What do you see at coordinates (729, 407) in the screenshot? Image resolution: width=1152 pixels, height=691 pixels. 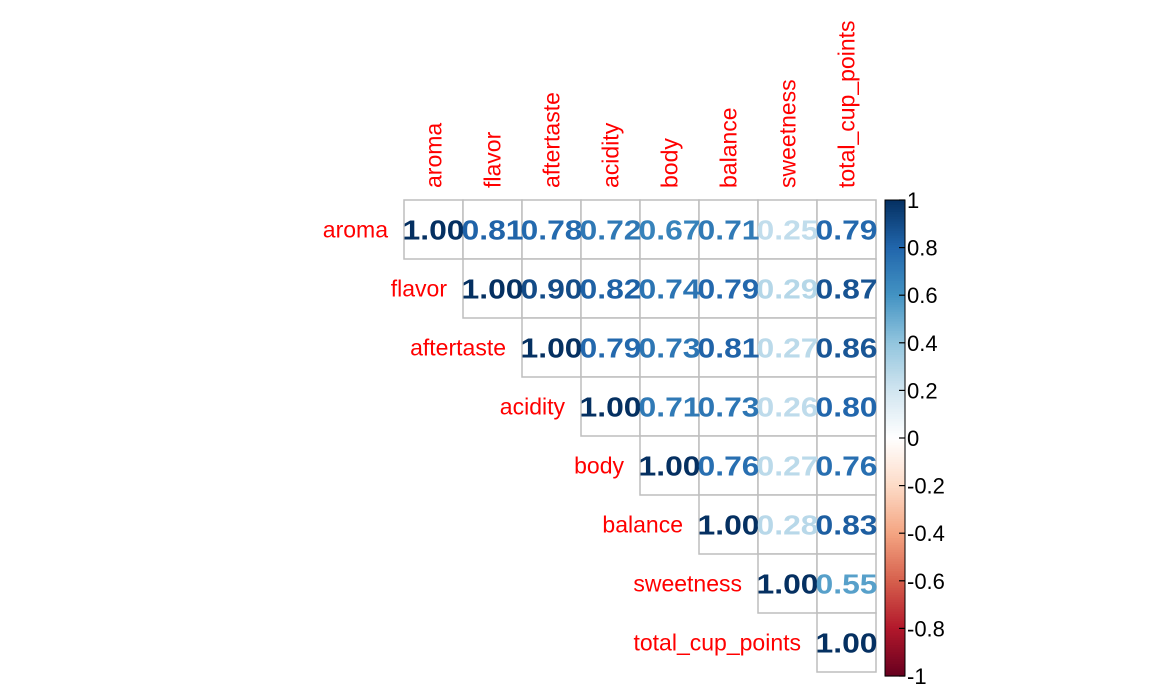 I see `coef-label: 0.73` at bounding box center [729, 407].